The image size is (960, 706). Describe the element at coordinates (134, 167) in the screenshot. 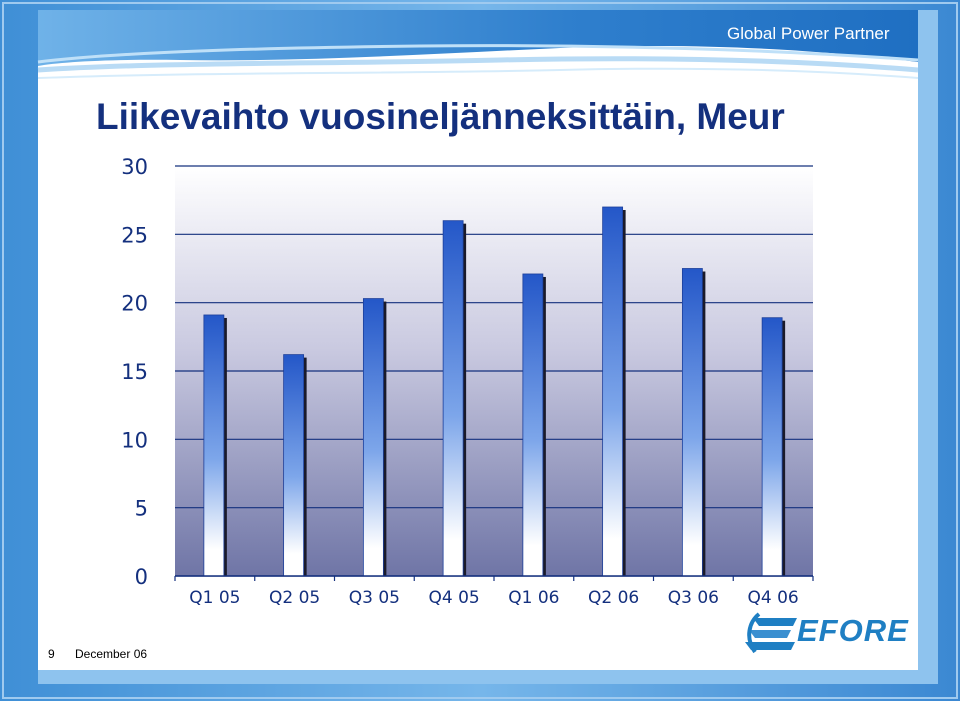

I see `y-tick-label: 30` at that location.